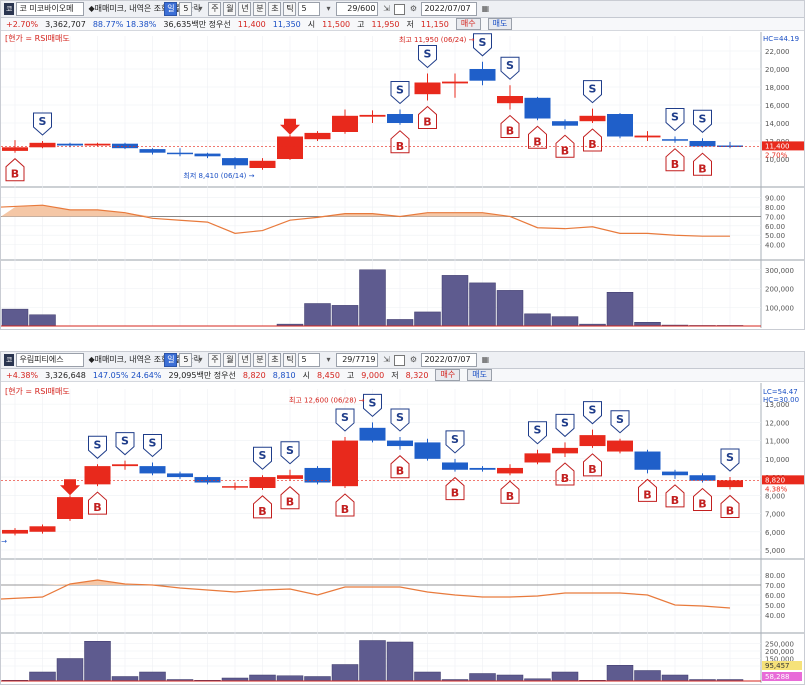 The image size is (805, 685). I want to click on data-count-field: 29/7719, so click(357, 360).